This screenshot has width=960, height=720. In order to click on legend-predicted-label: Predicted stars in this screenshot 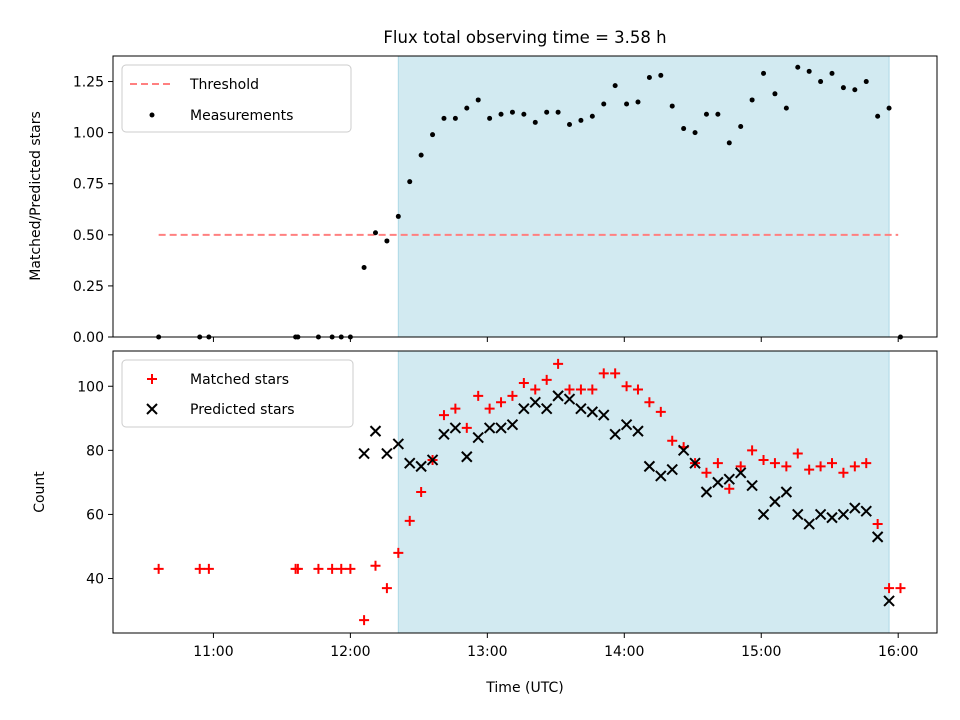, I will do `click(242, 410)`.